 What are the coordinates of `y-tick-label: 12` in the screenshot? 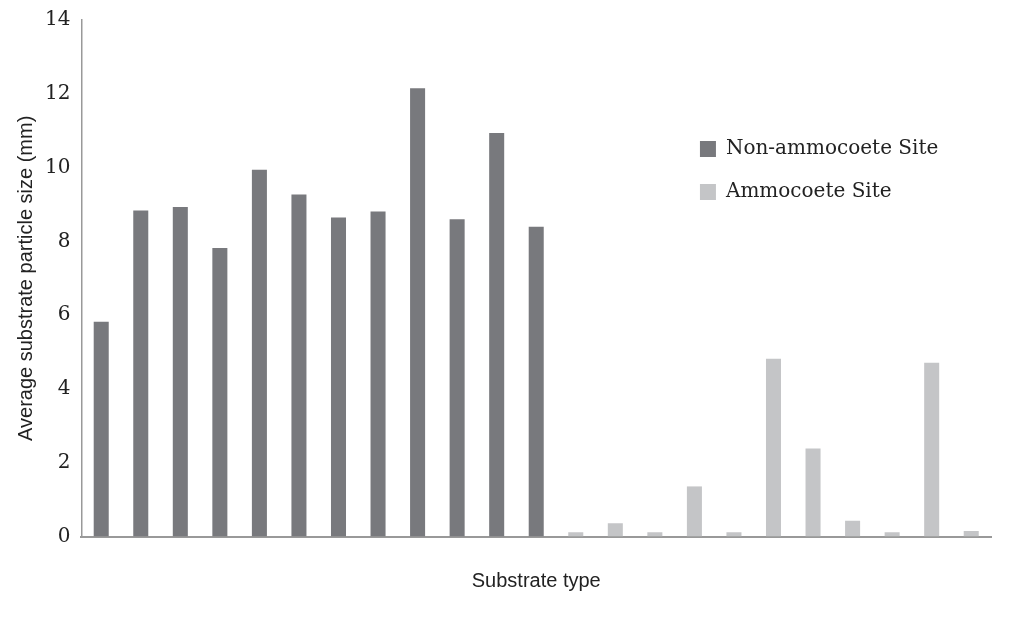 It's located at (58, 92).